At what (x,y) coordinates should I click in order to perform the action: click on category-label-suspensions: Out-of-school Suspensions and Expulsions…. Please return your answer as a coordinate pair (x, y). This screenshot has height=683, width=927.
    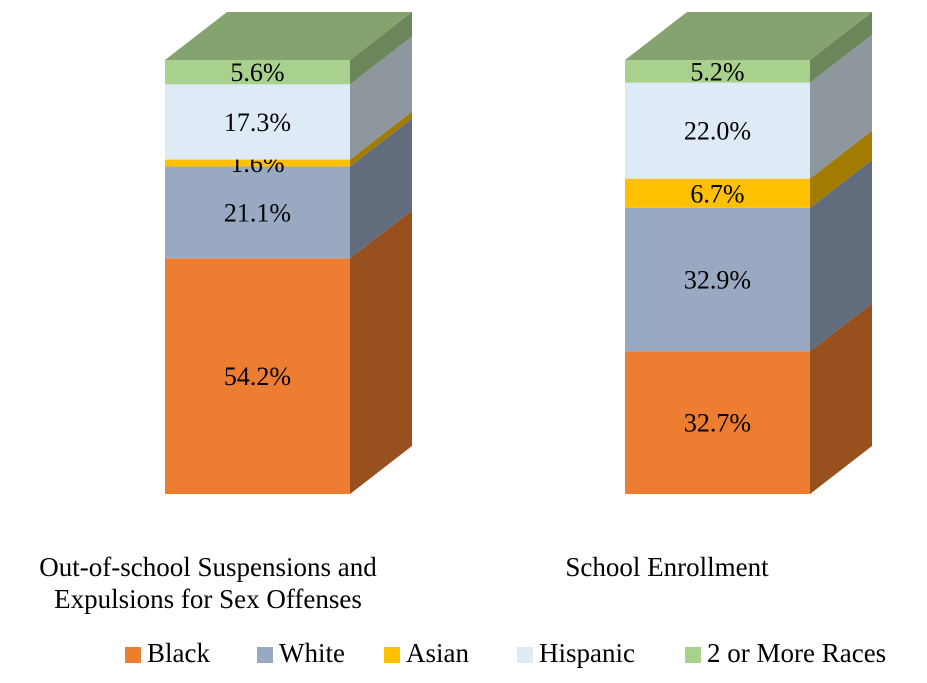
    Looking at the image, I should click on (208, 583).